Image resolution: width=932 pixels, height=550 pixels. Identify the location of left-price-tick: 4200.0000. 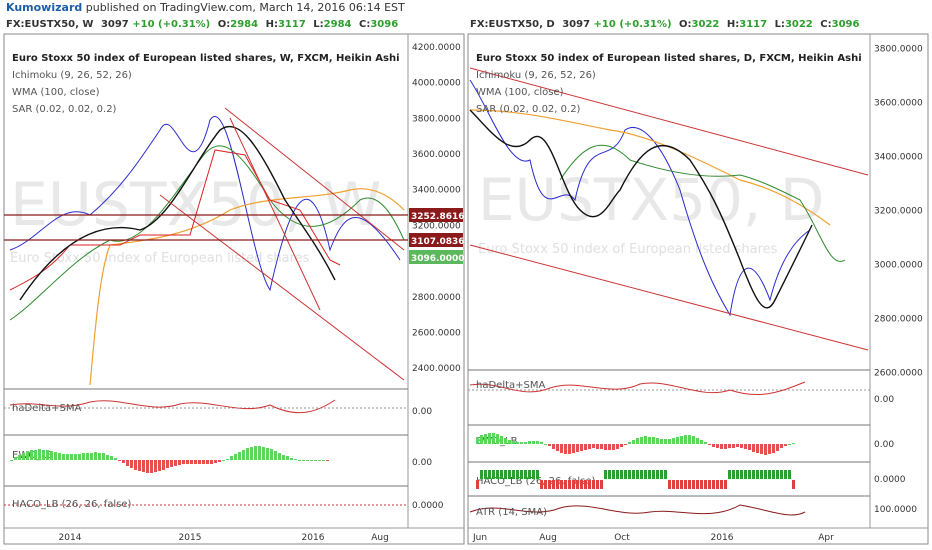
(436, 48).